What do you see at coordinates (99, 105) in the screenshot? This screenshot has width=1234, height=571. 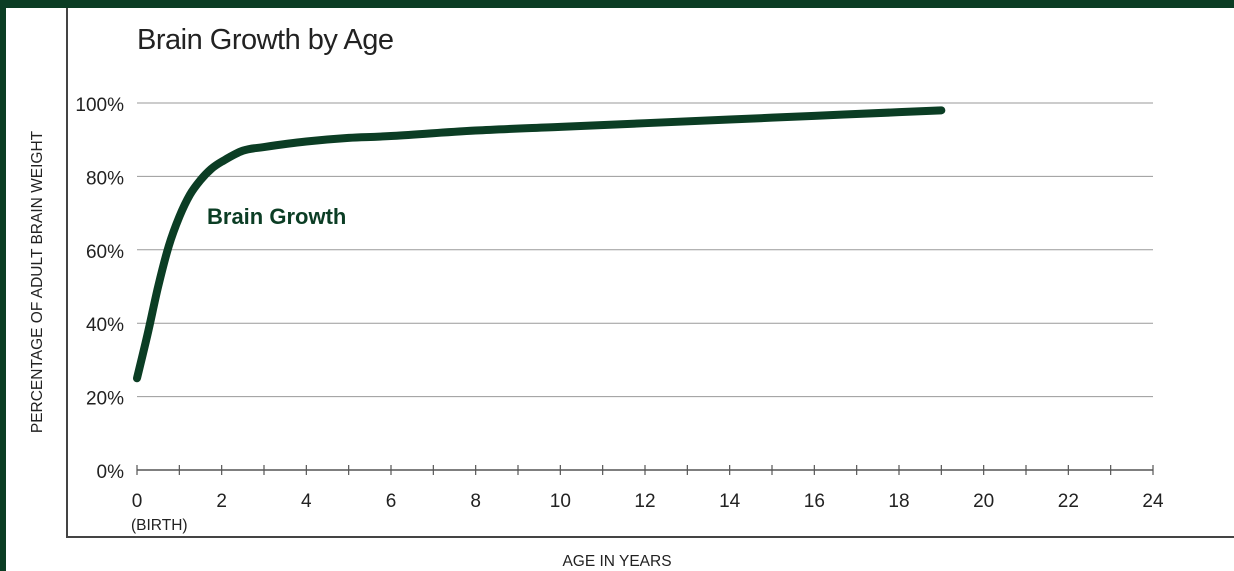 I see `y-tick-label: 100%` at bounding box center [99, 105].